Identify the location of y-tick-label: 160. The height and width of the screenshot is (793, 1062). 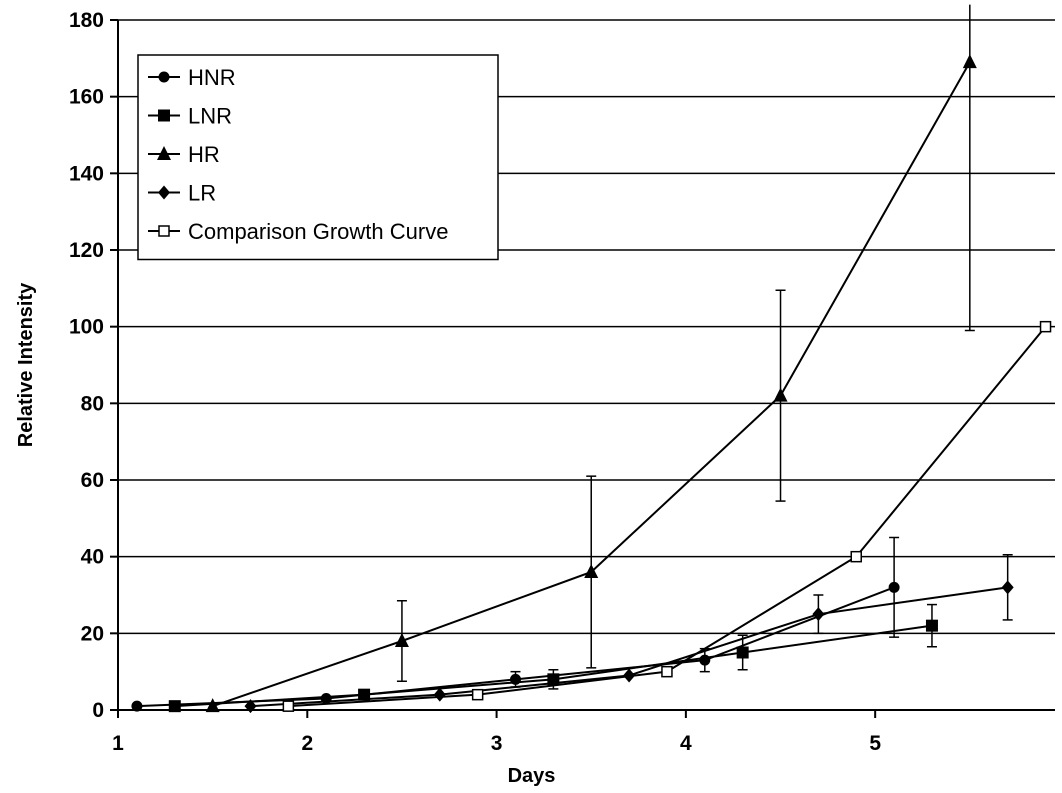
(86, 97).